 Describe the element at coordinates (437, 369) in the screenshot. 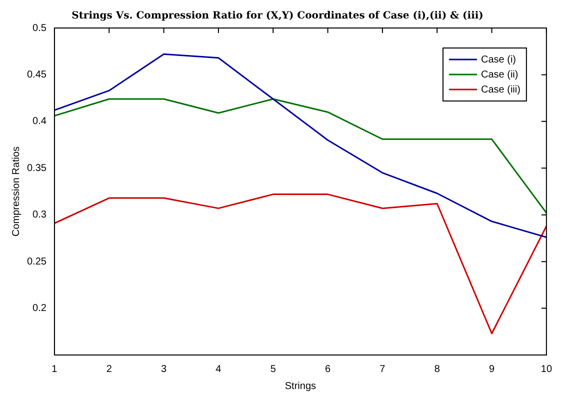

I see `x-tick-label: 8` at that location.